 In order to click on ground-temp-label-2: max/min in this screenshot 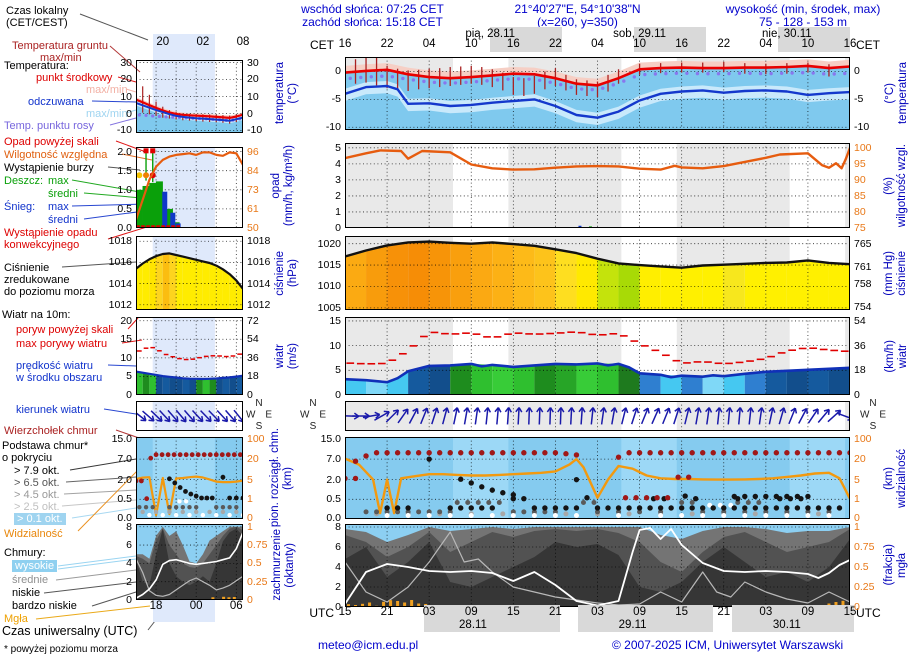, I will do `click(61, 58)`.